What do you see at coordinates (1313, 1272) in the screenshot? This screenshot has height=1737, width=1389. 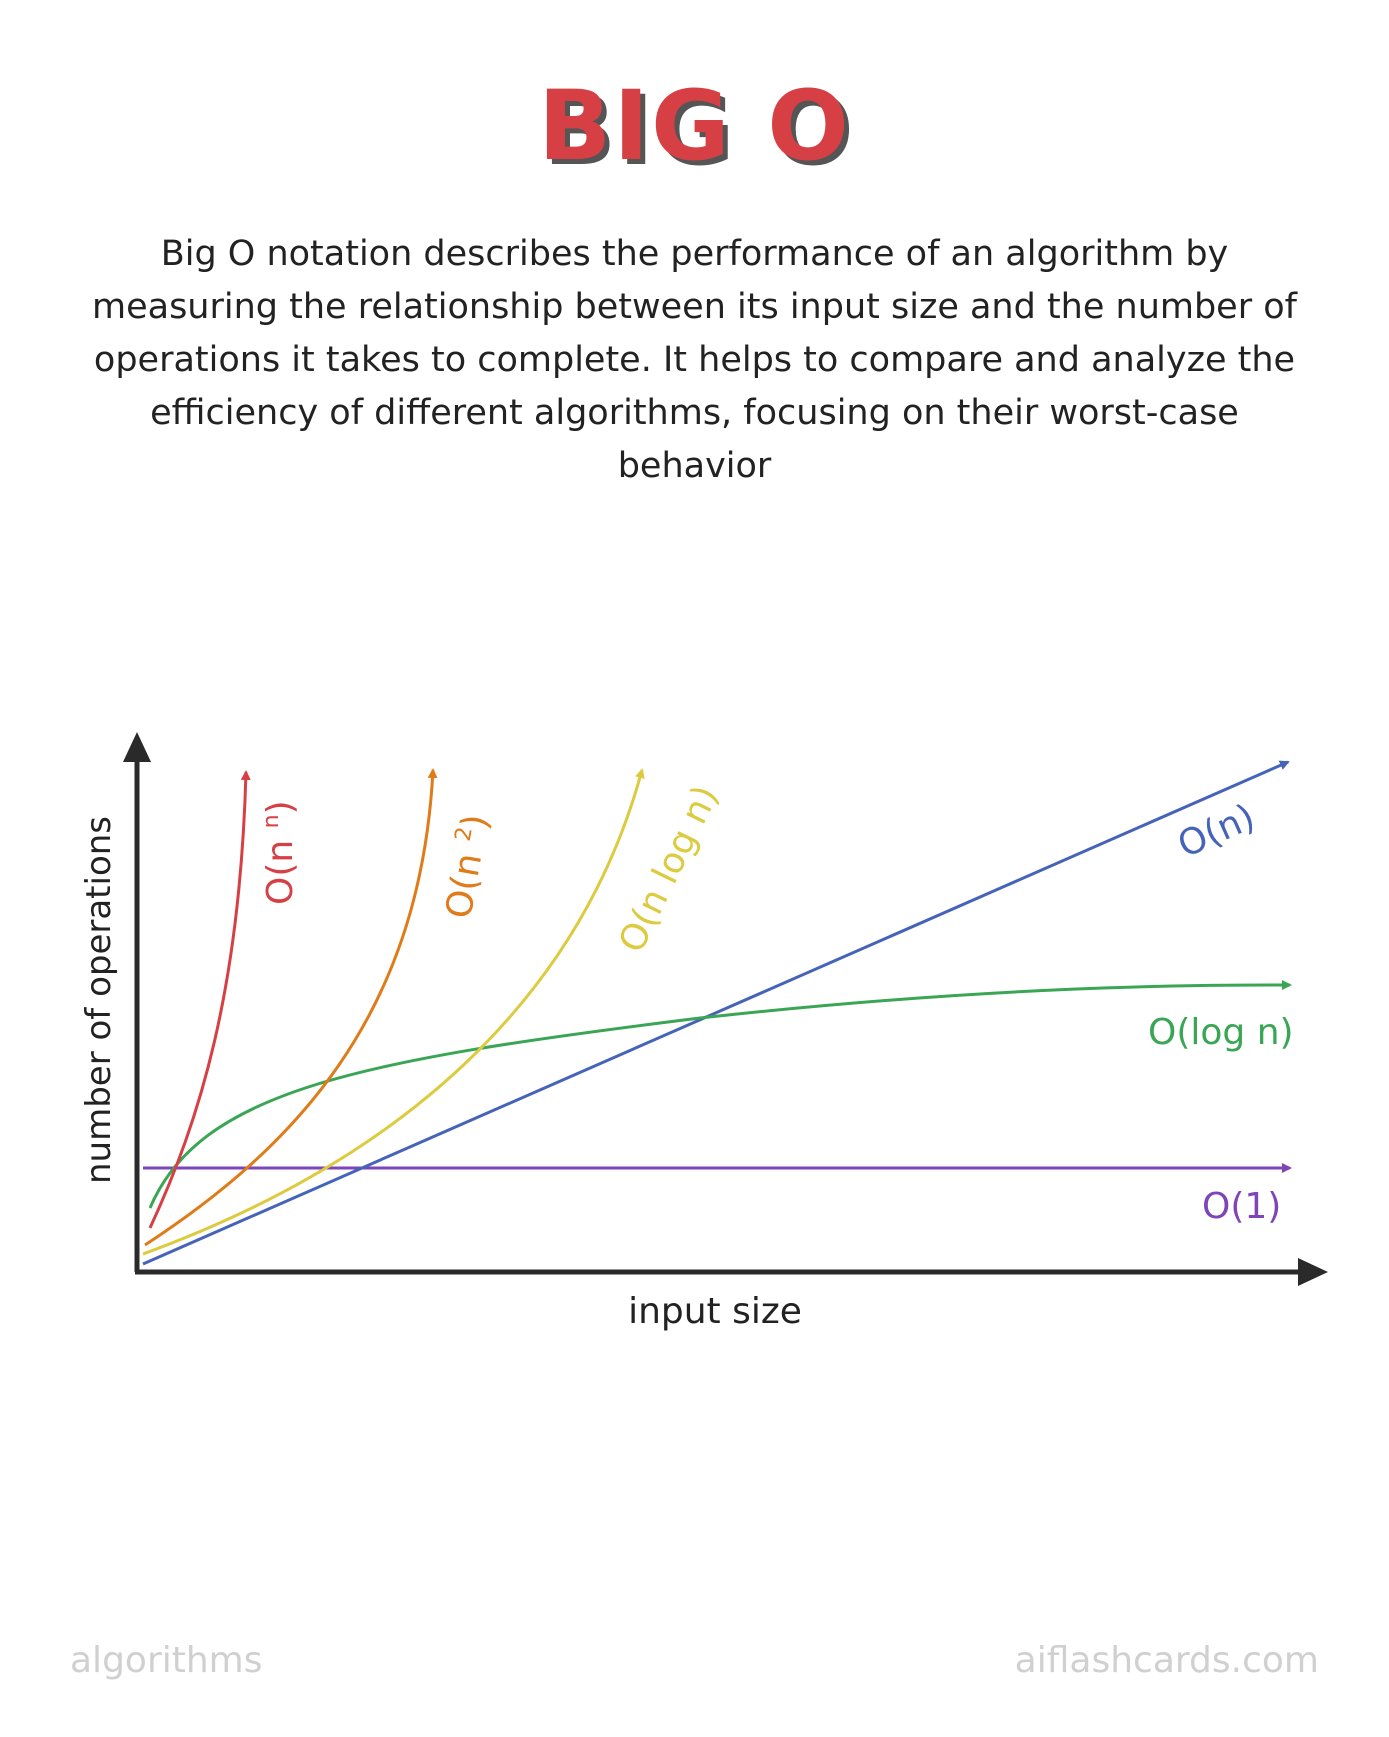 I see `x-axis-arrowhead` at bounding box center [1313, 1272].